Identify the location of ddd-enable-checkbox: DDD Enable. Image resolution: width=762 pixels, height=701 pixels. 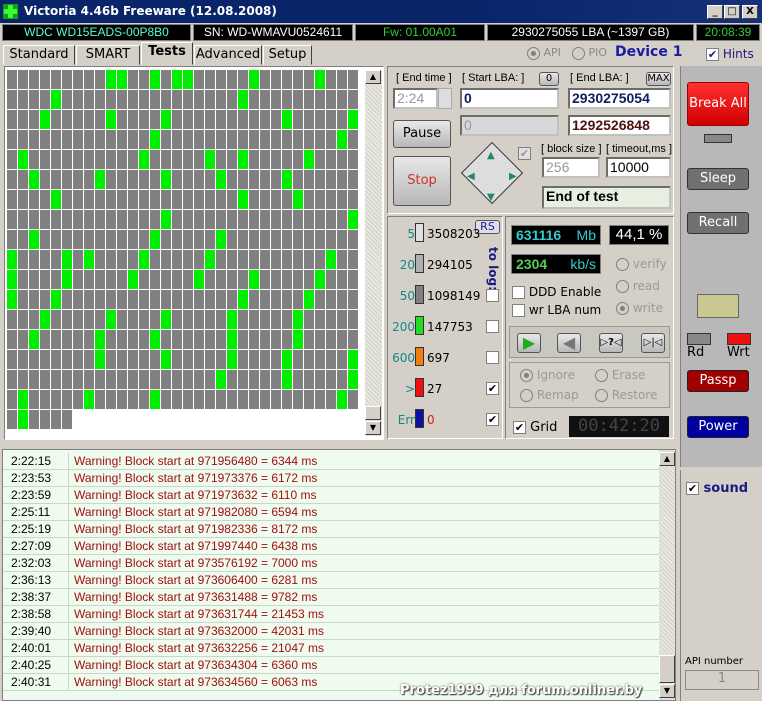
(556, 292).